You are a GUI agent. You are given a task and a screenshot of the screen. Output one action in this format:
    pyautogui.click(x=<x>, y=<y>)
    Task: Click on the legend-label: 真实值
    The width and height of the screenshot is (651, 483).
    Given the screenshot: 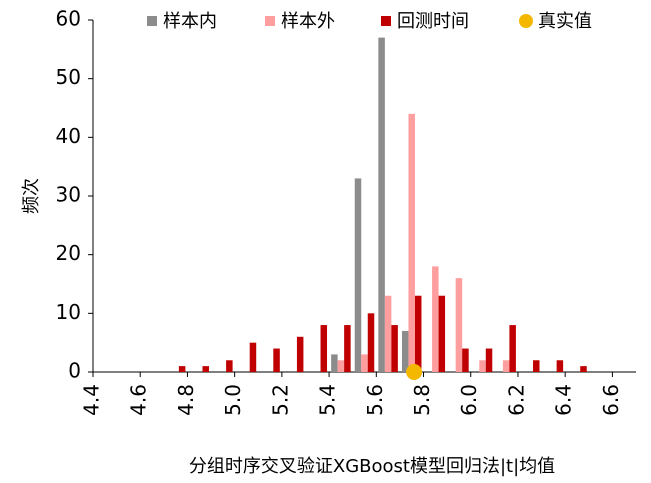 What is the action you would take?
    pyautogui.click(x=565, y=21)
    